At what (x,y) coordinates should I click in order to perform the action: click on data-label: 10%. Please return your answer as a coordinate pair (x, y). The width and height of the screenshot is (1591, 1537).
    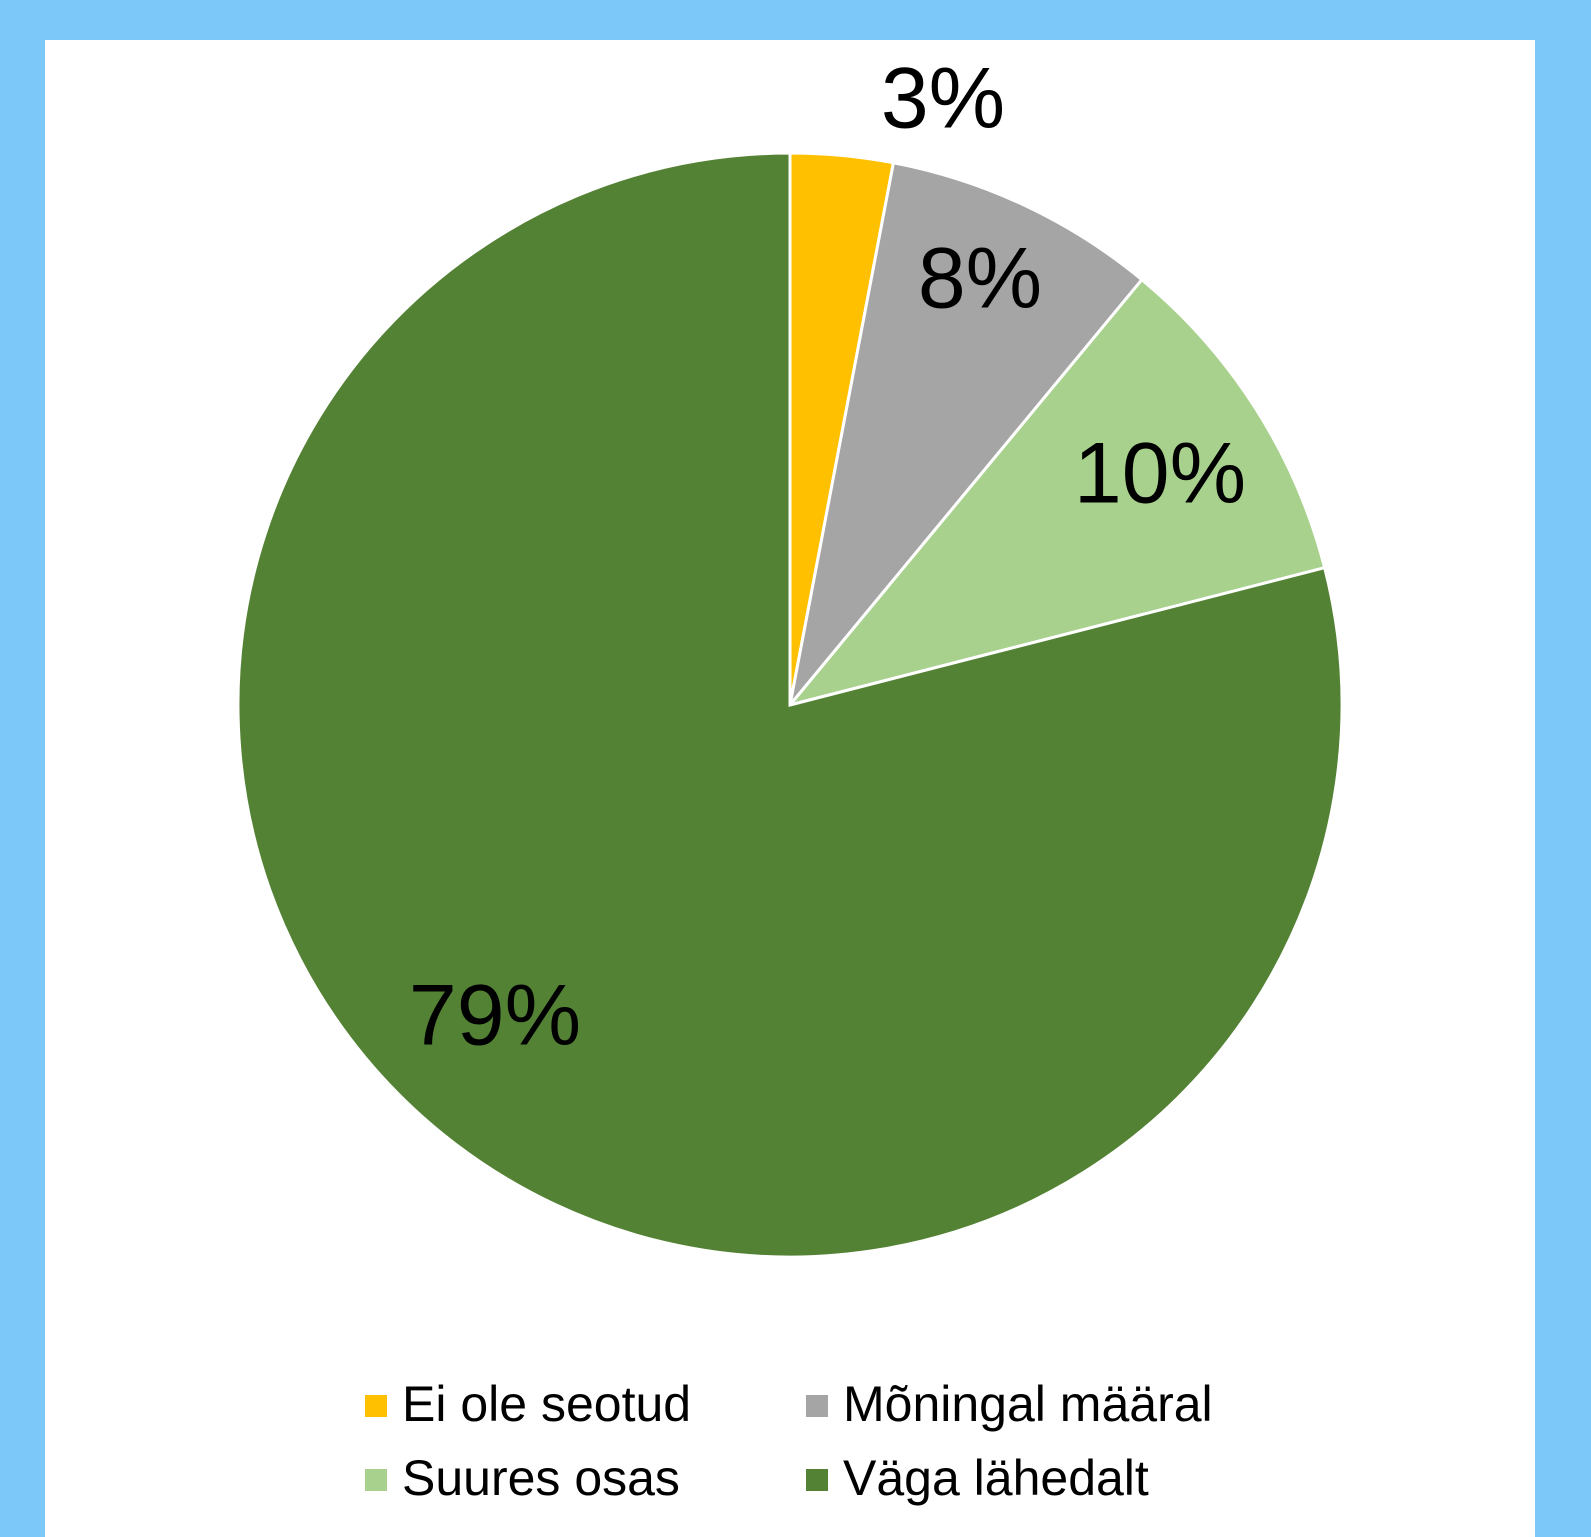
    Looking at the image, I should click on (1160, 474).